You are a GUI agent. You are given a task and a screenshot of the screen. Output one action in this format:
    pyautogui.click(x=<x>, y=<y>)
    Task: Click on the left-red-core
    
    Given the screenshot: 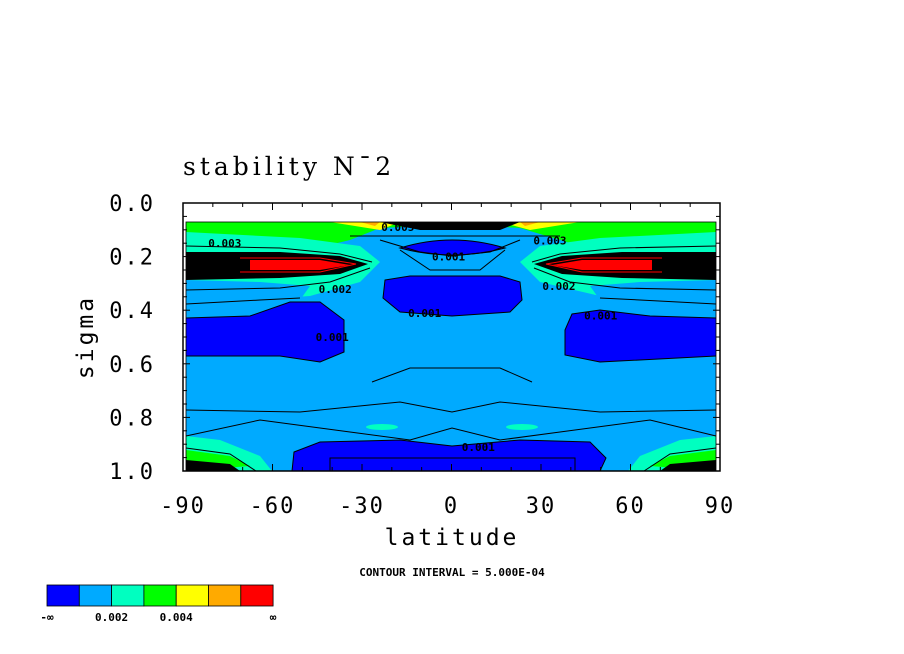 What is the action you would take?
    pyautogui.click(x=300, y=265)
    